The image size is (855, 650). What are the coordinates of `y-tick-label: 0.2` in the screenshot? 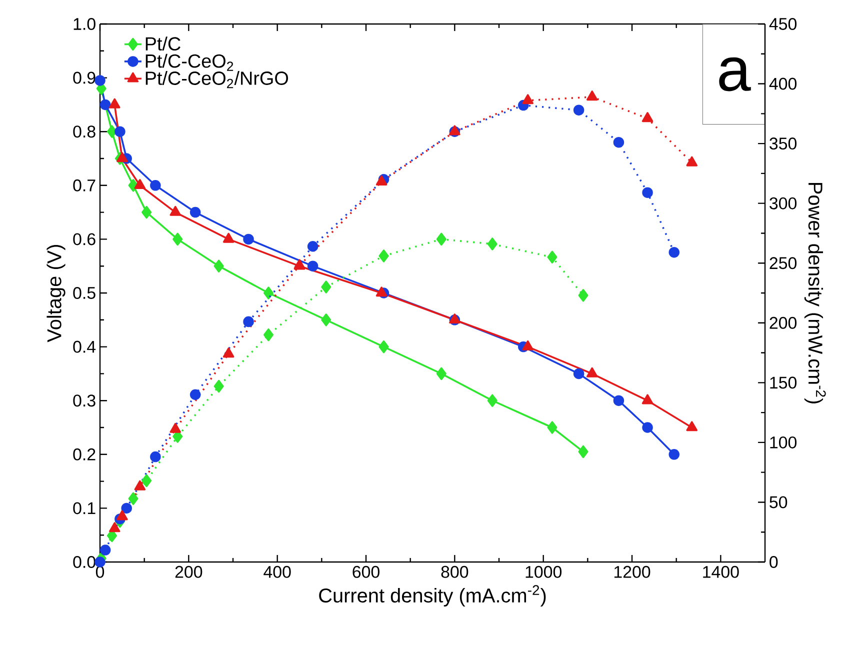 It's located at (84, 454).